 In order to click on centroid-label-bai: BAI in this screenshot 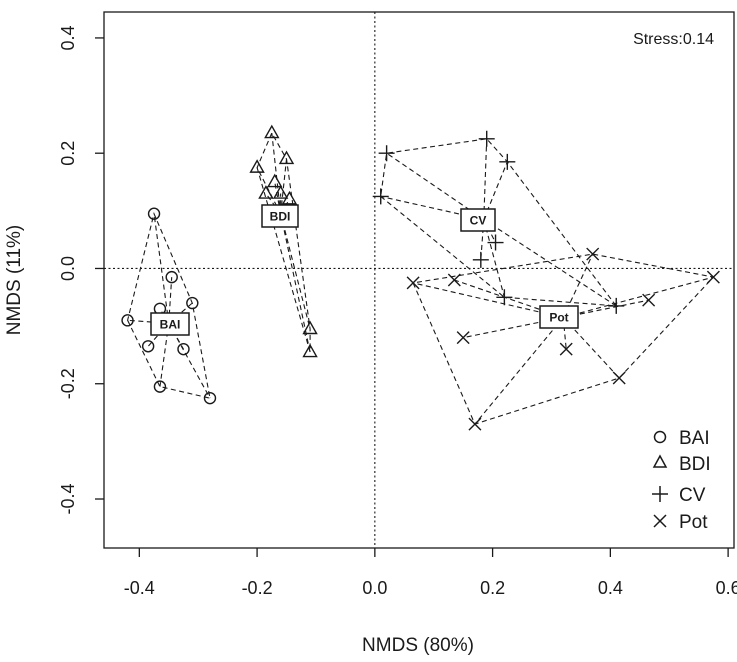, I will do `click(170, 324)`.